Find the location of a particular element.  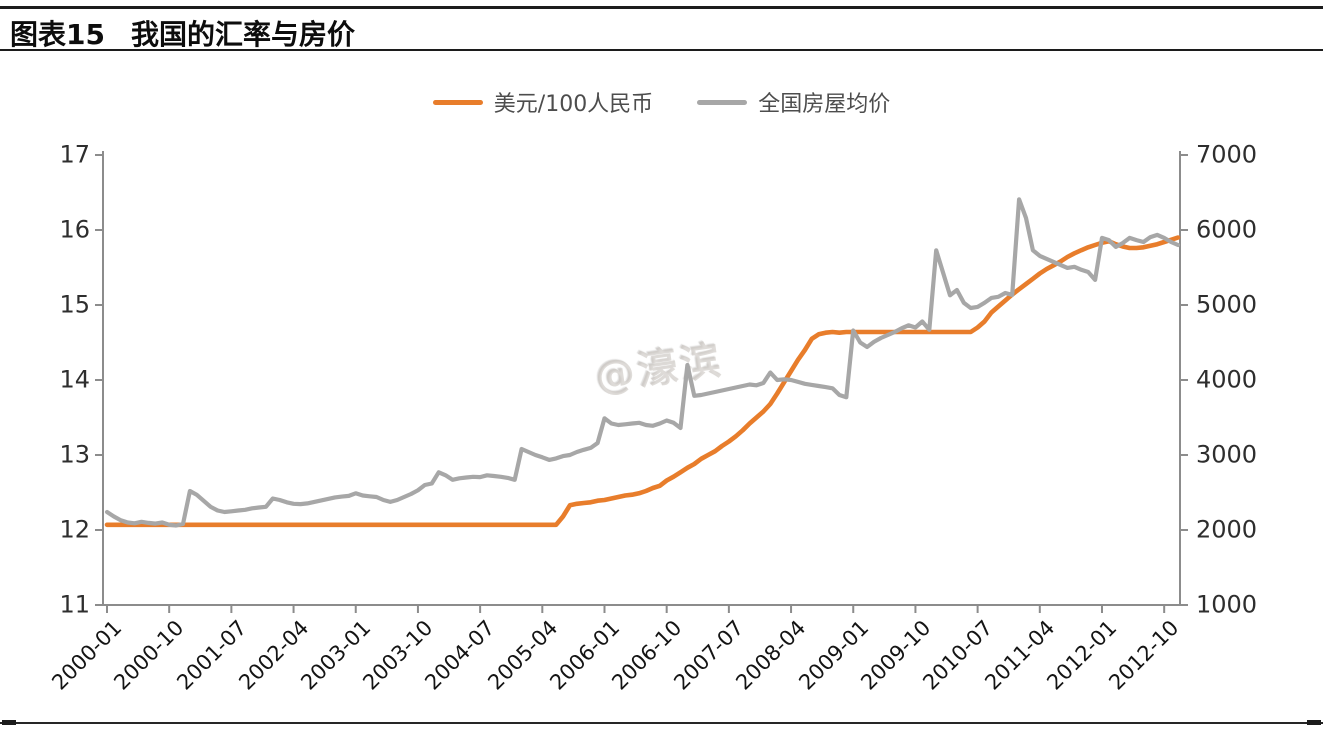

y-axis-right-tick-label: 5000 is located at coordinates (1227, 304).